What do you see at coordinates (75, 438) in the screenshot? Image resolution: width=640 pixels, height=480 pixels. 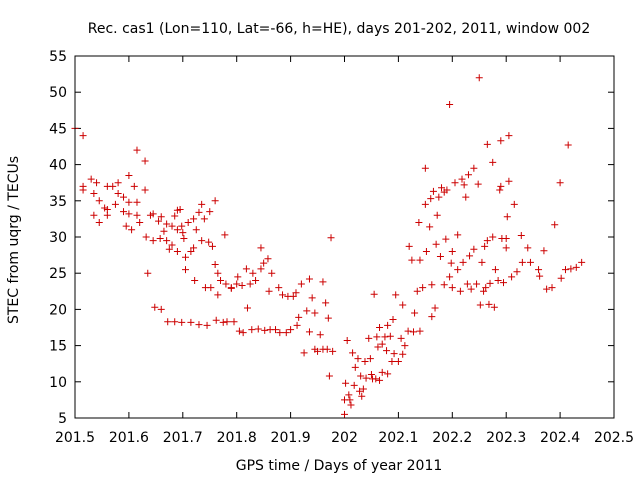 I see `x-tick-label: 201.5` at bounding box center [75, 438].